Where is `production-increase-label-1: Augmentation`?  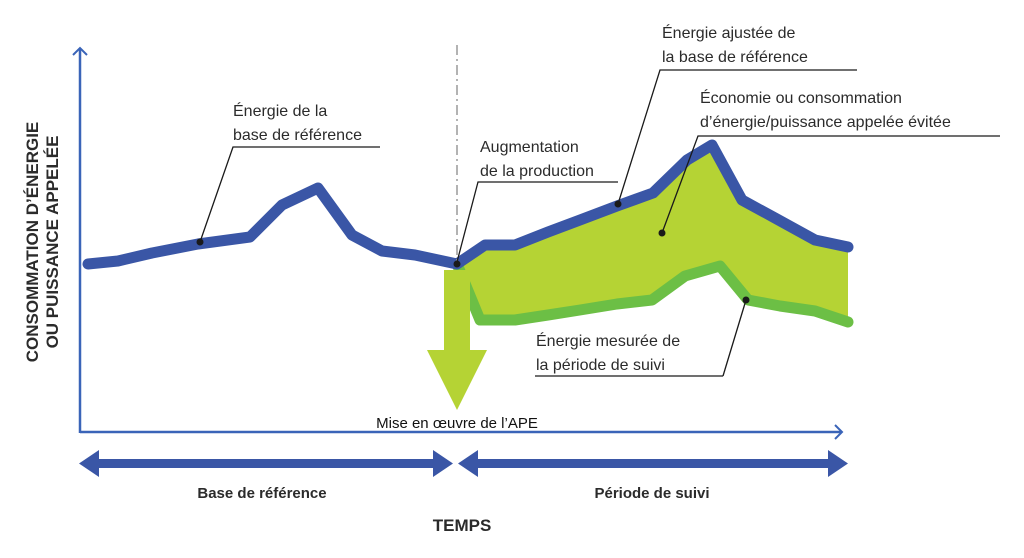
production-increase-label-1: Augmentation is located at coordinates (529, 147).